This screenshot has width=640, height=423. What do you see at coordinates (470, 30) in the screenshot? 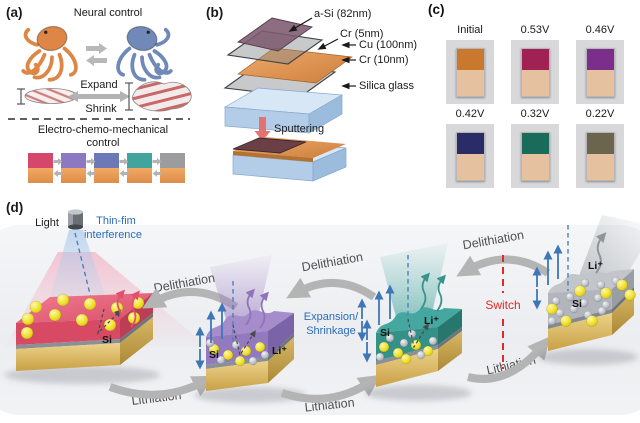
I see `sample-label: Initial` at bounding box center [470, 30].